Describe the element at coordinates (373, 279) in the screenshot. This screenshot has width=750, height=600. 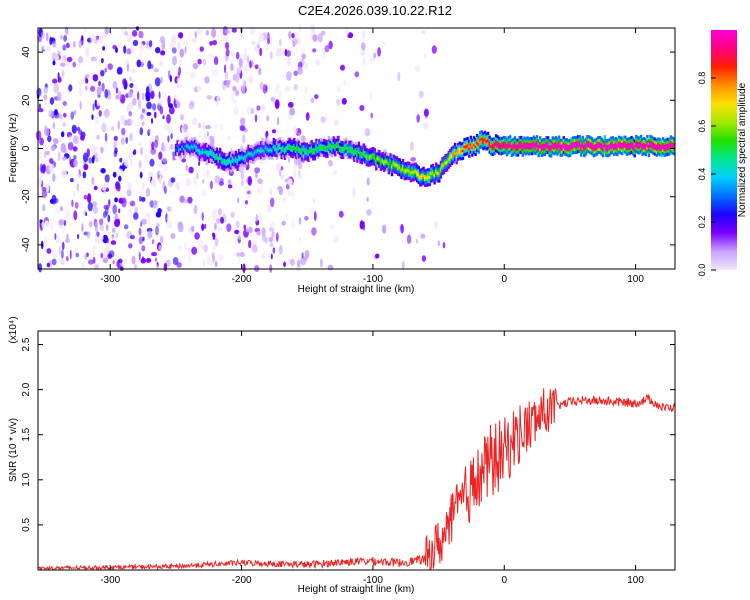
I see `x-tick-label: -100` at that location.